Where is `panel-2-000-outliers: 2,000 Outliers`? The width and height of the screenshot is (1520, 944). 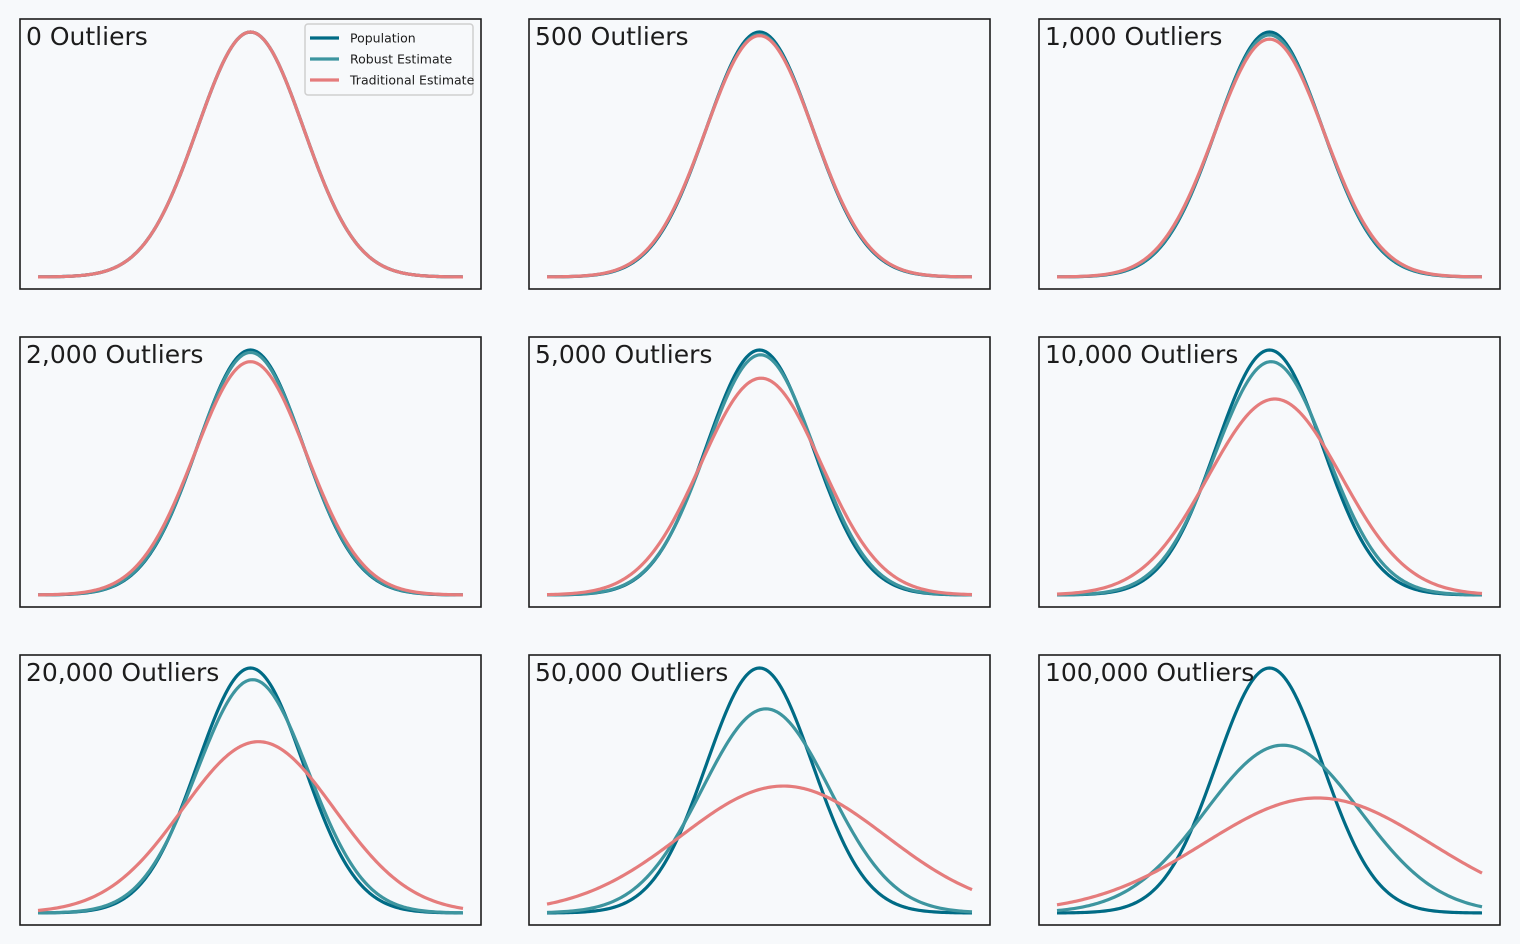 panel-2-000-outliers: 2,000 Outliers is located at coordinates (250, 472).